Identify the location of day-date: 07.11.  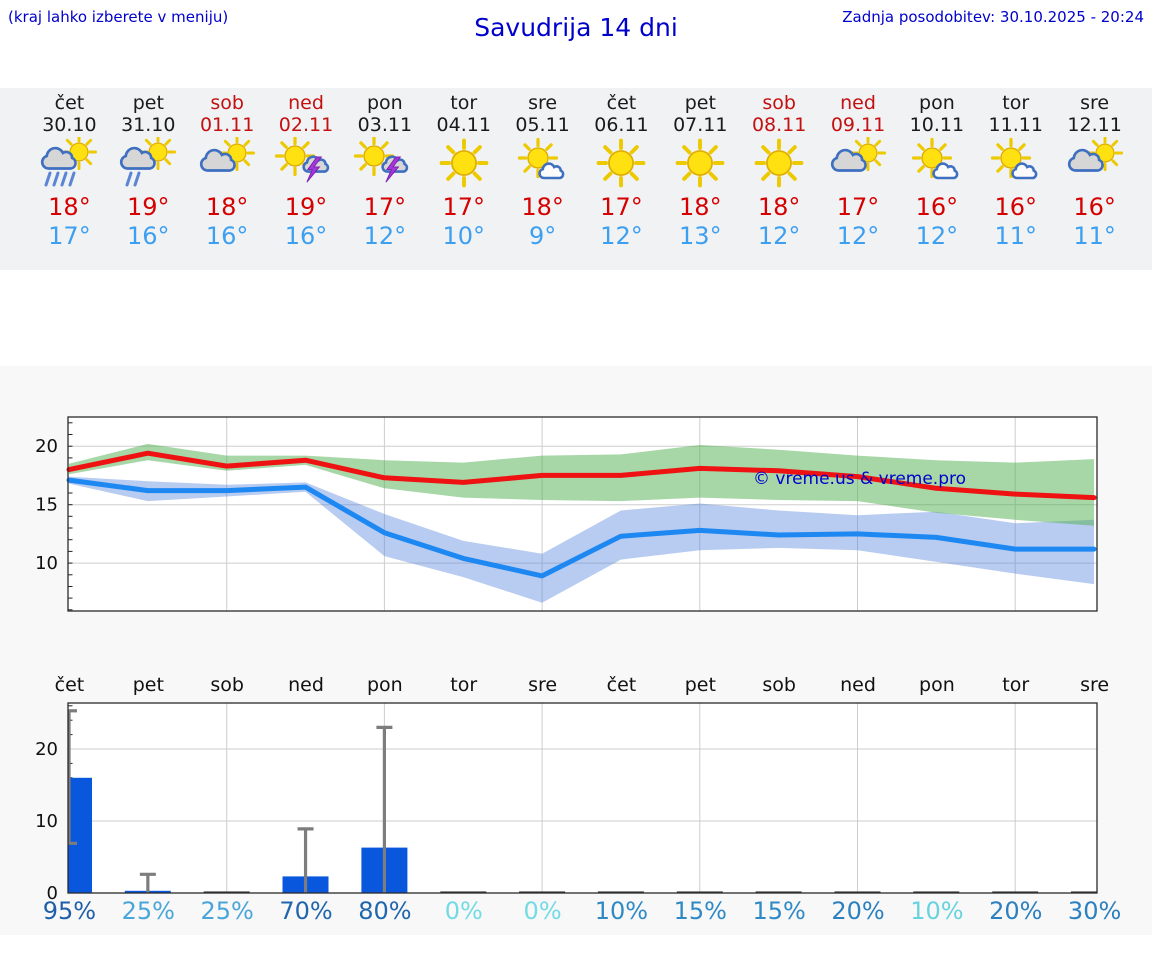
(700, 125).